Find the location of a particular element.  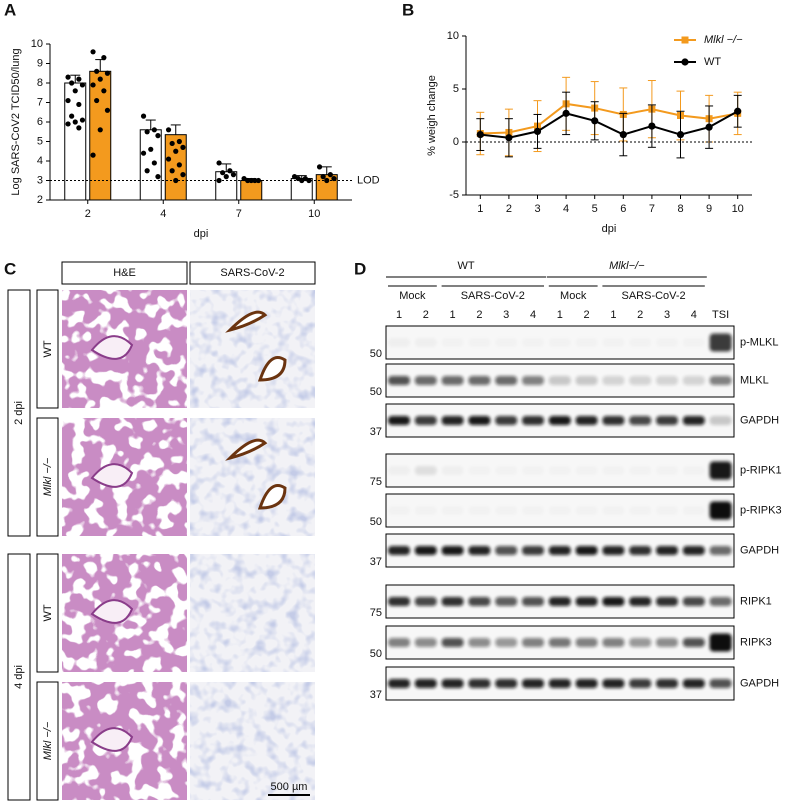

x-tick-label: 1 is located at coordinates (480, 209).